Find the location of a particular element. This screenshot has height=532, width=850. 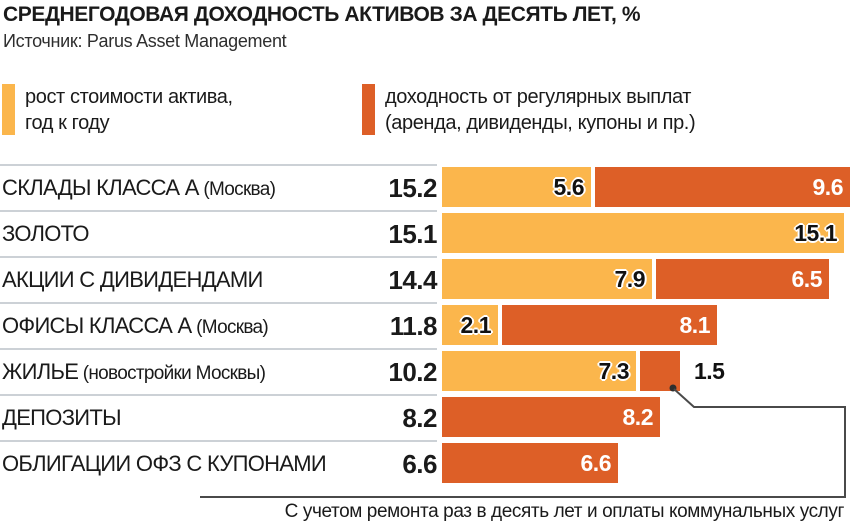

row-total: 14.4 is located at coordinates (412, 279).